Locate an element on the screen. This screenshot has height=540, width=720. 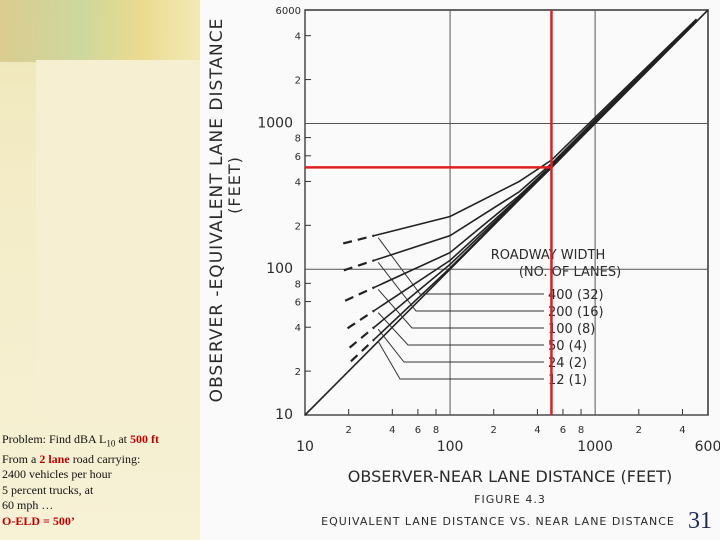
text-line: Problem: Find dBA L10 at 500 ft is located at coordinates (100, 442).